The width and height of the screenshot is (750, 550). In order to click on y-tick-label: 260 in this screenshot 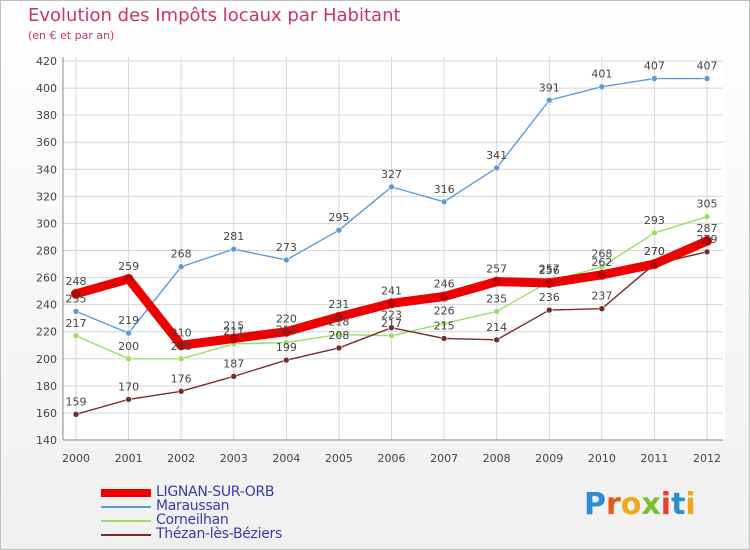, I will do `click(46, 278)`.